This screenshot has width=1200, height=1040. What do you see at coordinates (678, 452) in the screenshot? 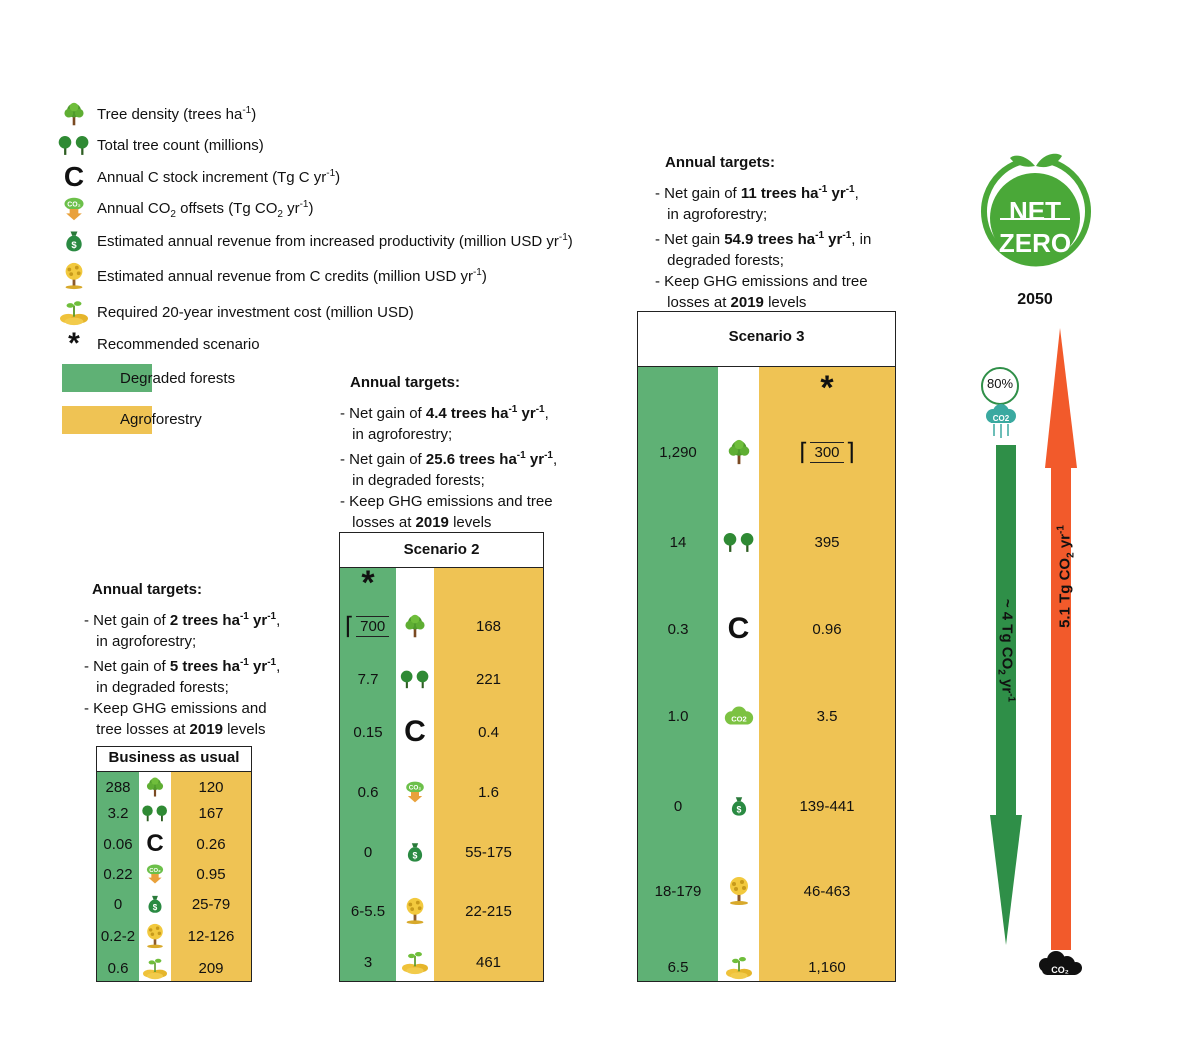
I see `s3-degraded-value: 1,290` at bounding box center [678, 452].